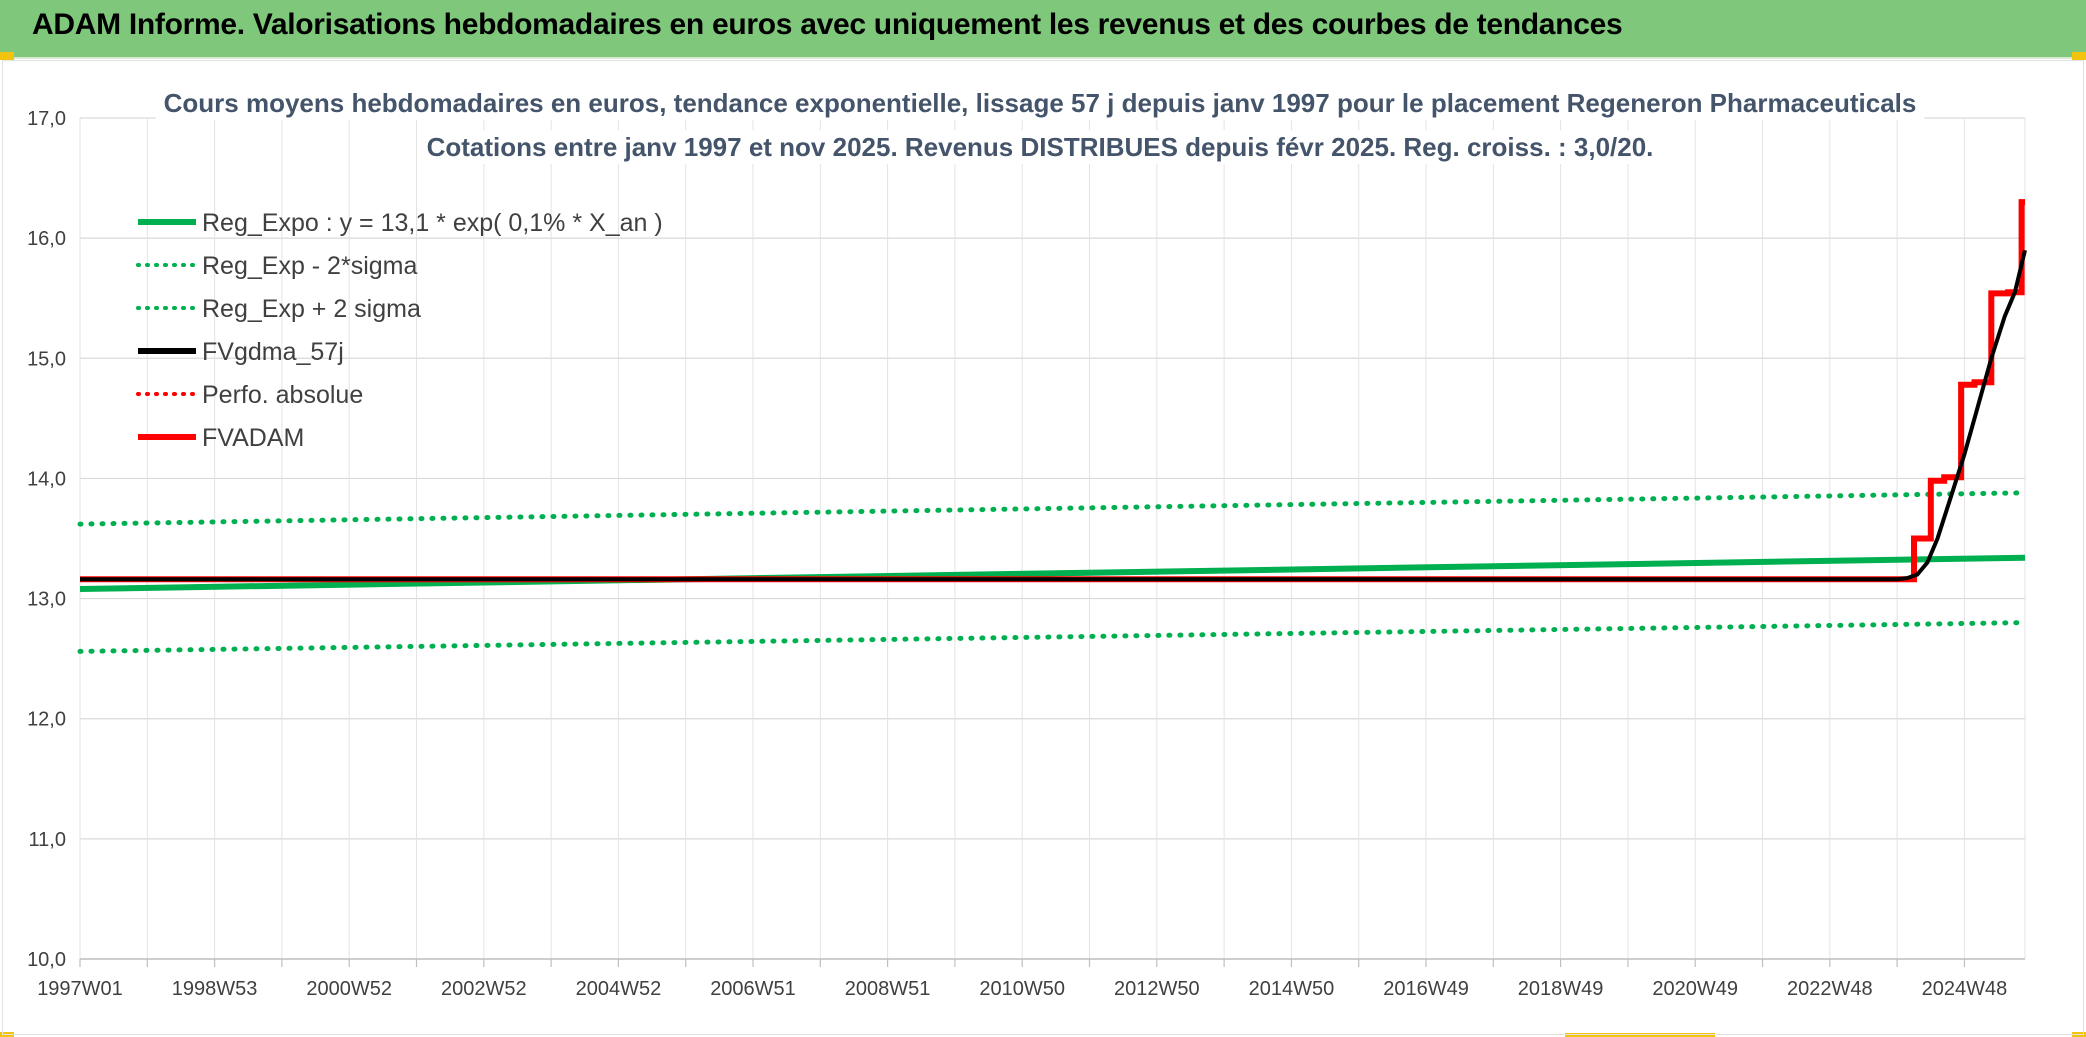  Describe the element at coordinates (273, 352) in the screenshot. I see `legend-label: FVgdma_57j` at that location.